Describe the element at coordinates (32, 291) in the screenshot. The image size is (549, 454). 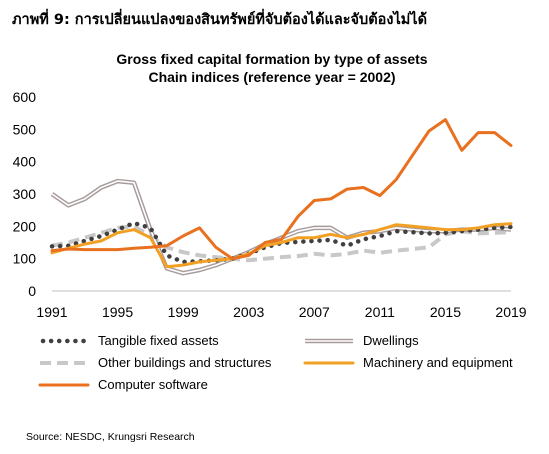
I see `y-tick-label: 0` at that location.